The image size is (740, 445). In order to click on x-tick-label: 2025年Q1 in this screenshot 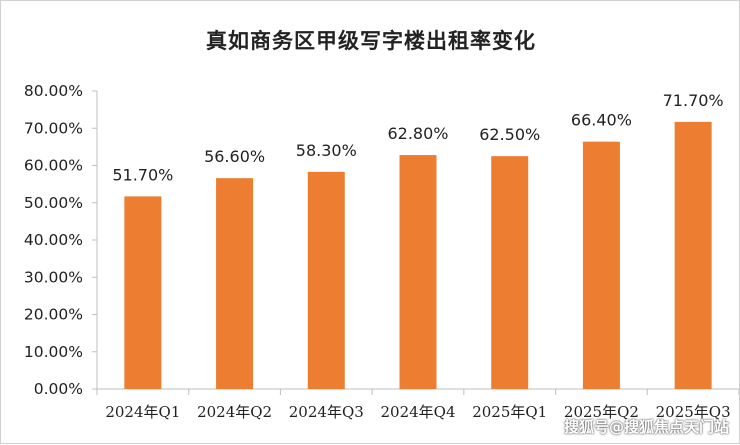, I will do `click(509, 412)`.